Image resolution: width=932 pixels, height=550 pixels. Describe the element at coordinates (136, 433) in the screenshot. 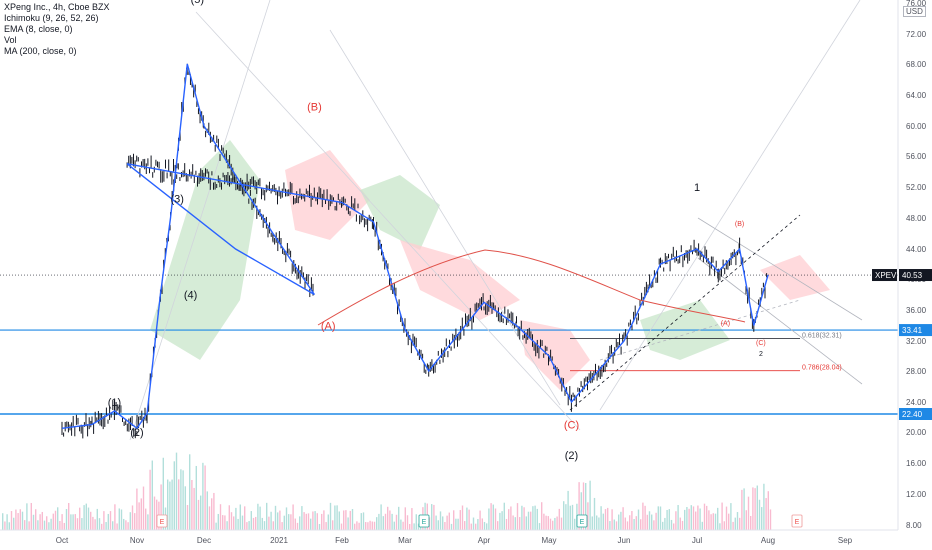

I see `wave-label: (2)` at that location.